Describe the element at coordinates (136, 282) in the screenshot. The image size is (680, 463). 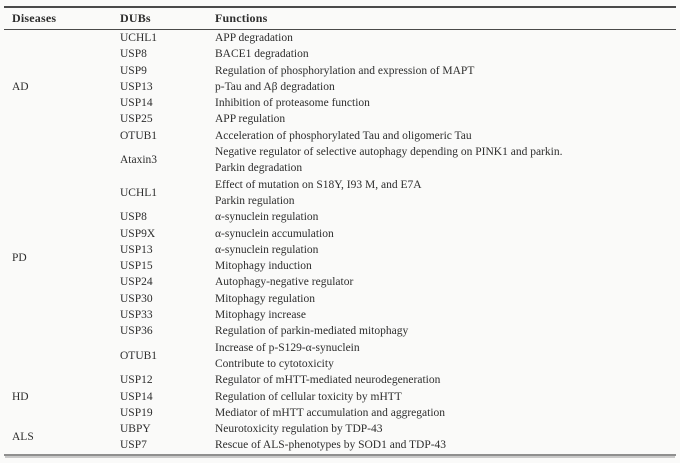
I see `dub-cell: USP24` at that location.